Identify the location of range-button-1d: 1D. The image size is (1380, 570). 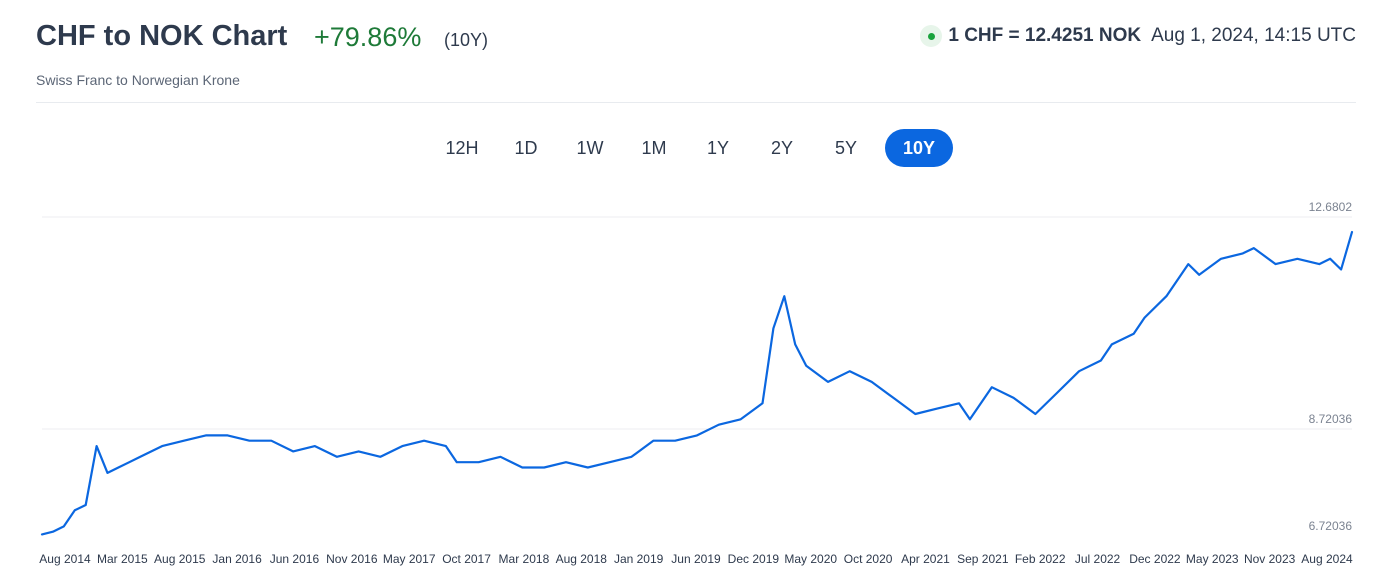
(526, 148).